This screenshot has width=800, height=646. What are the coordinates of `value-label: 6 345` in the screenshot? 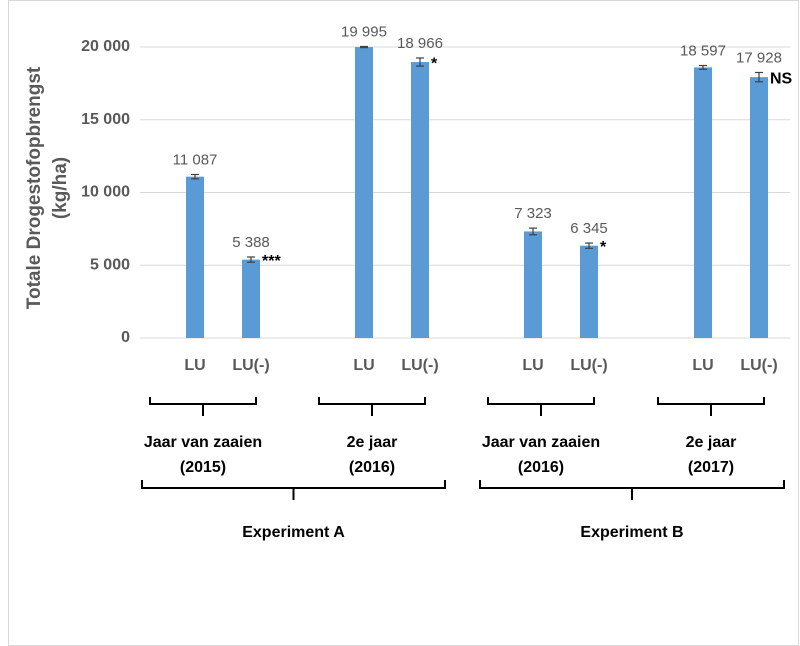 It's located at (589, 228).